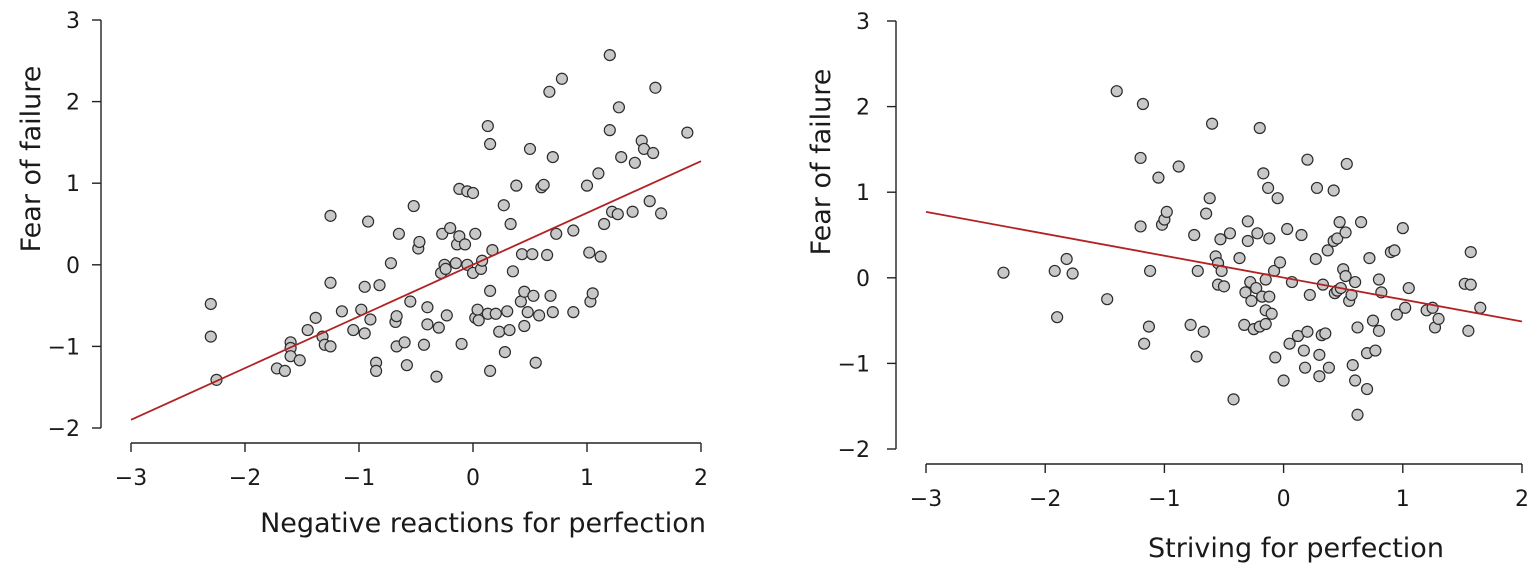  I want to click on x-tick-label: 2, so click(701, 478).